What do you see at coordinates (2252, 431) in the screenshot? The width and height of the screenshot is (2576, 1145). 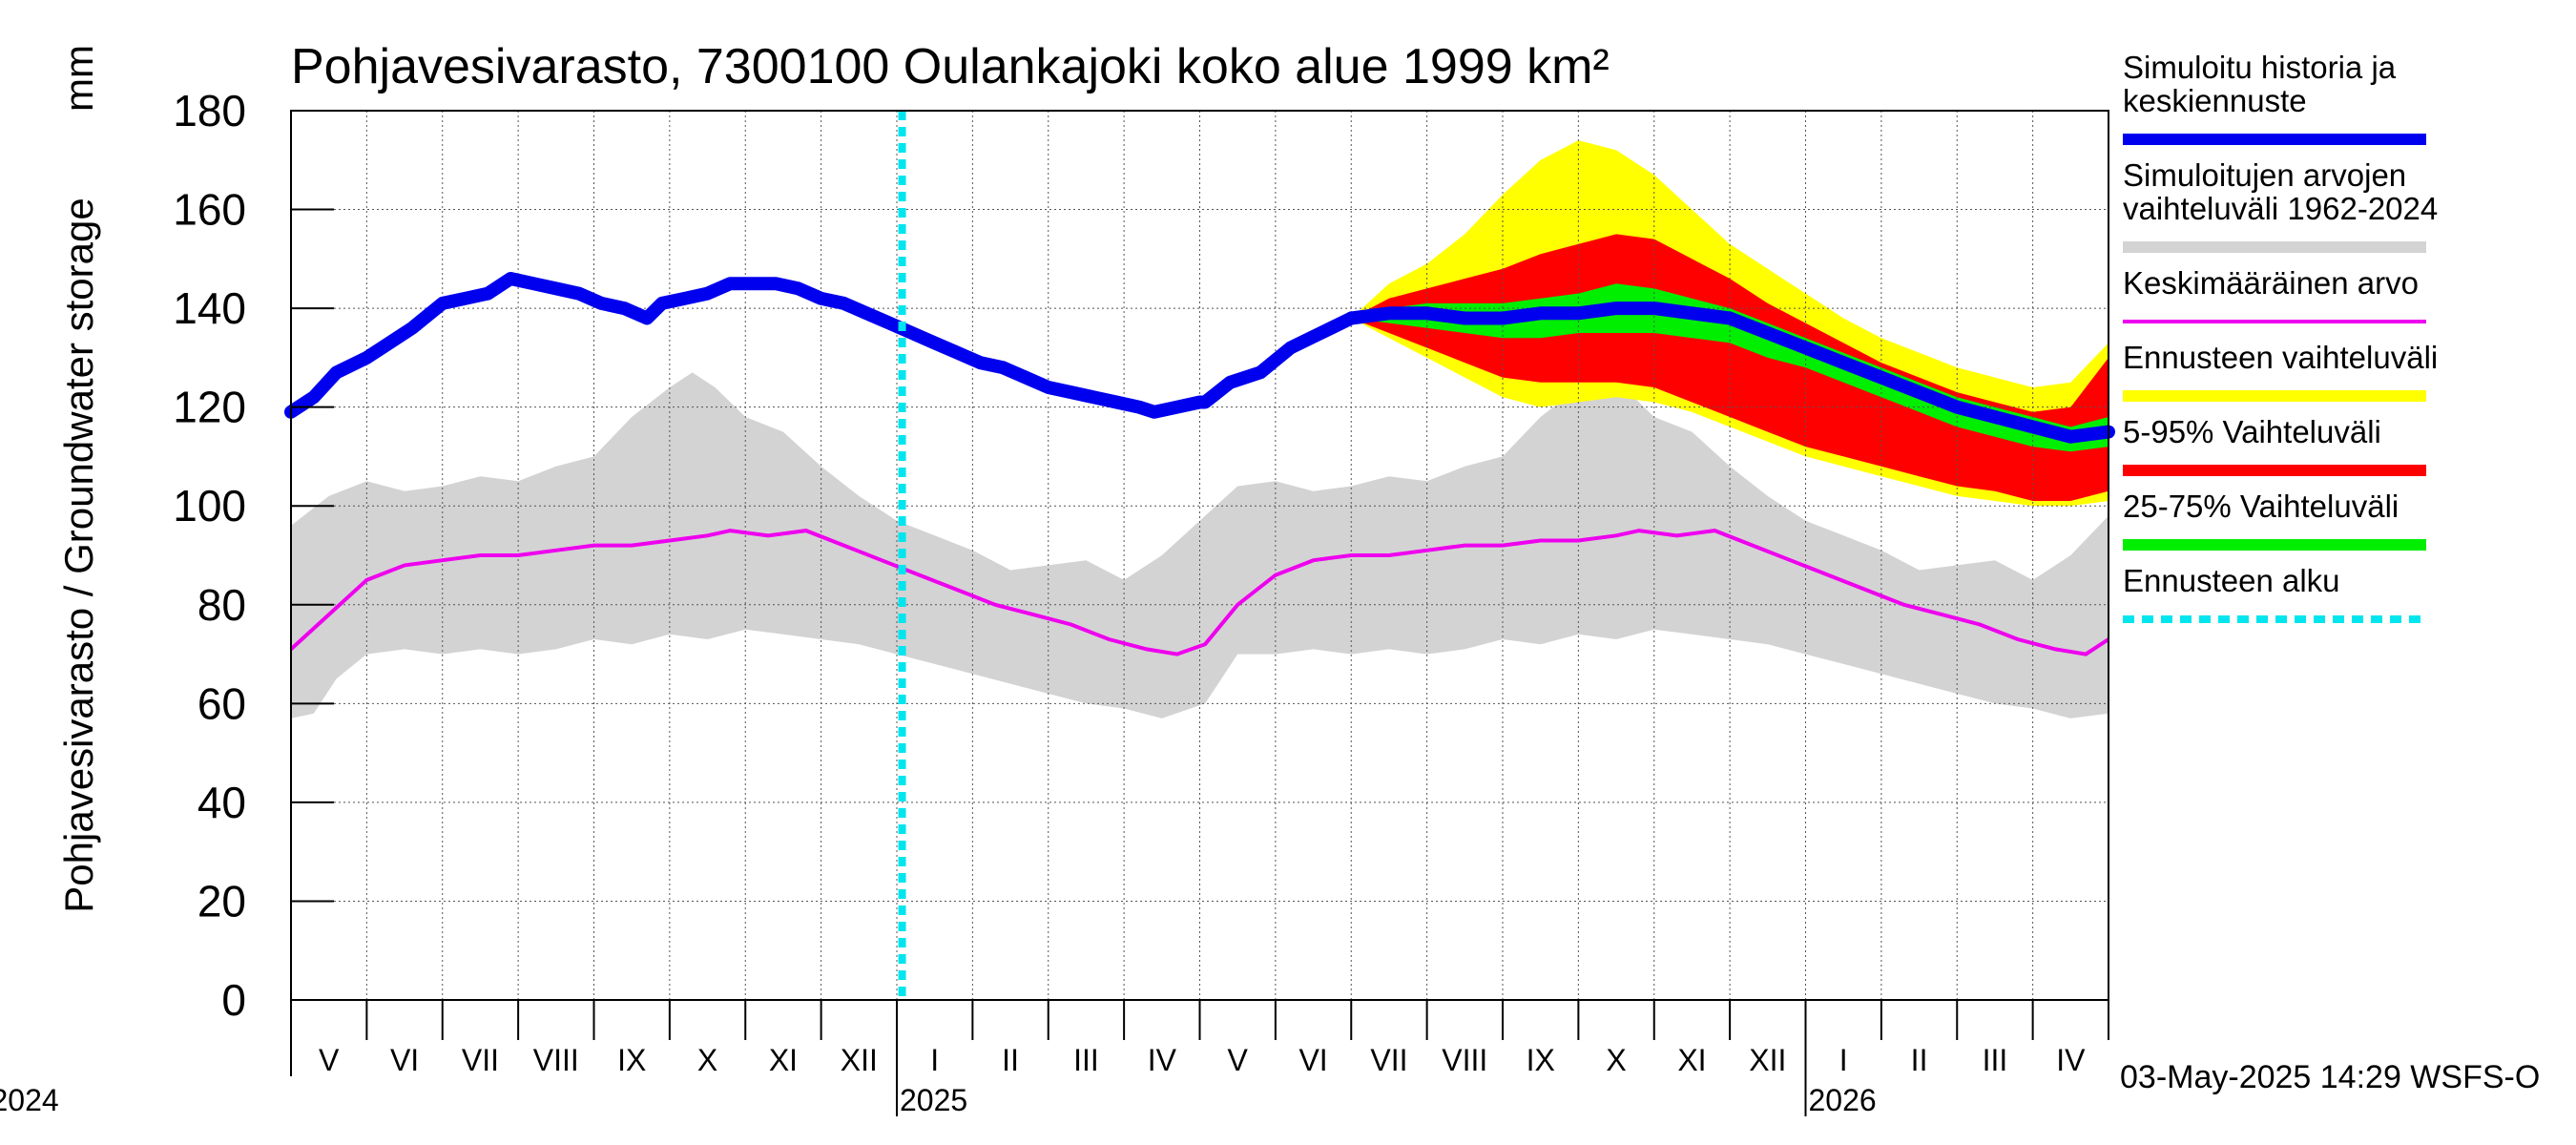 I see `legend-label: 5-95% Vaihteluväli` at bounding box center [2252, 431].